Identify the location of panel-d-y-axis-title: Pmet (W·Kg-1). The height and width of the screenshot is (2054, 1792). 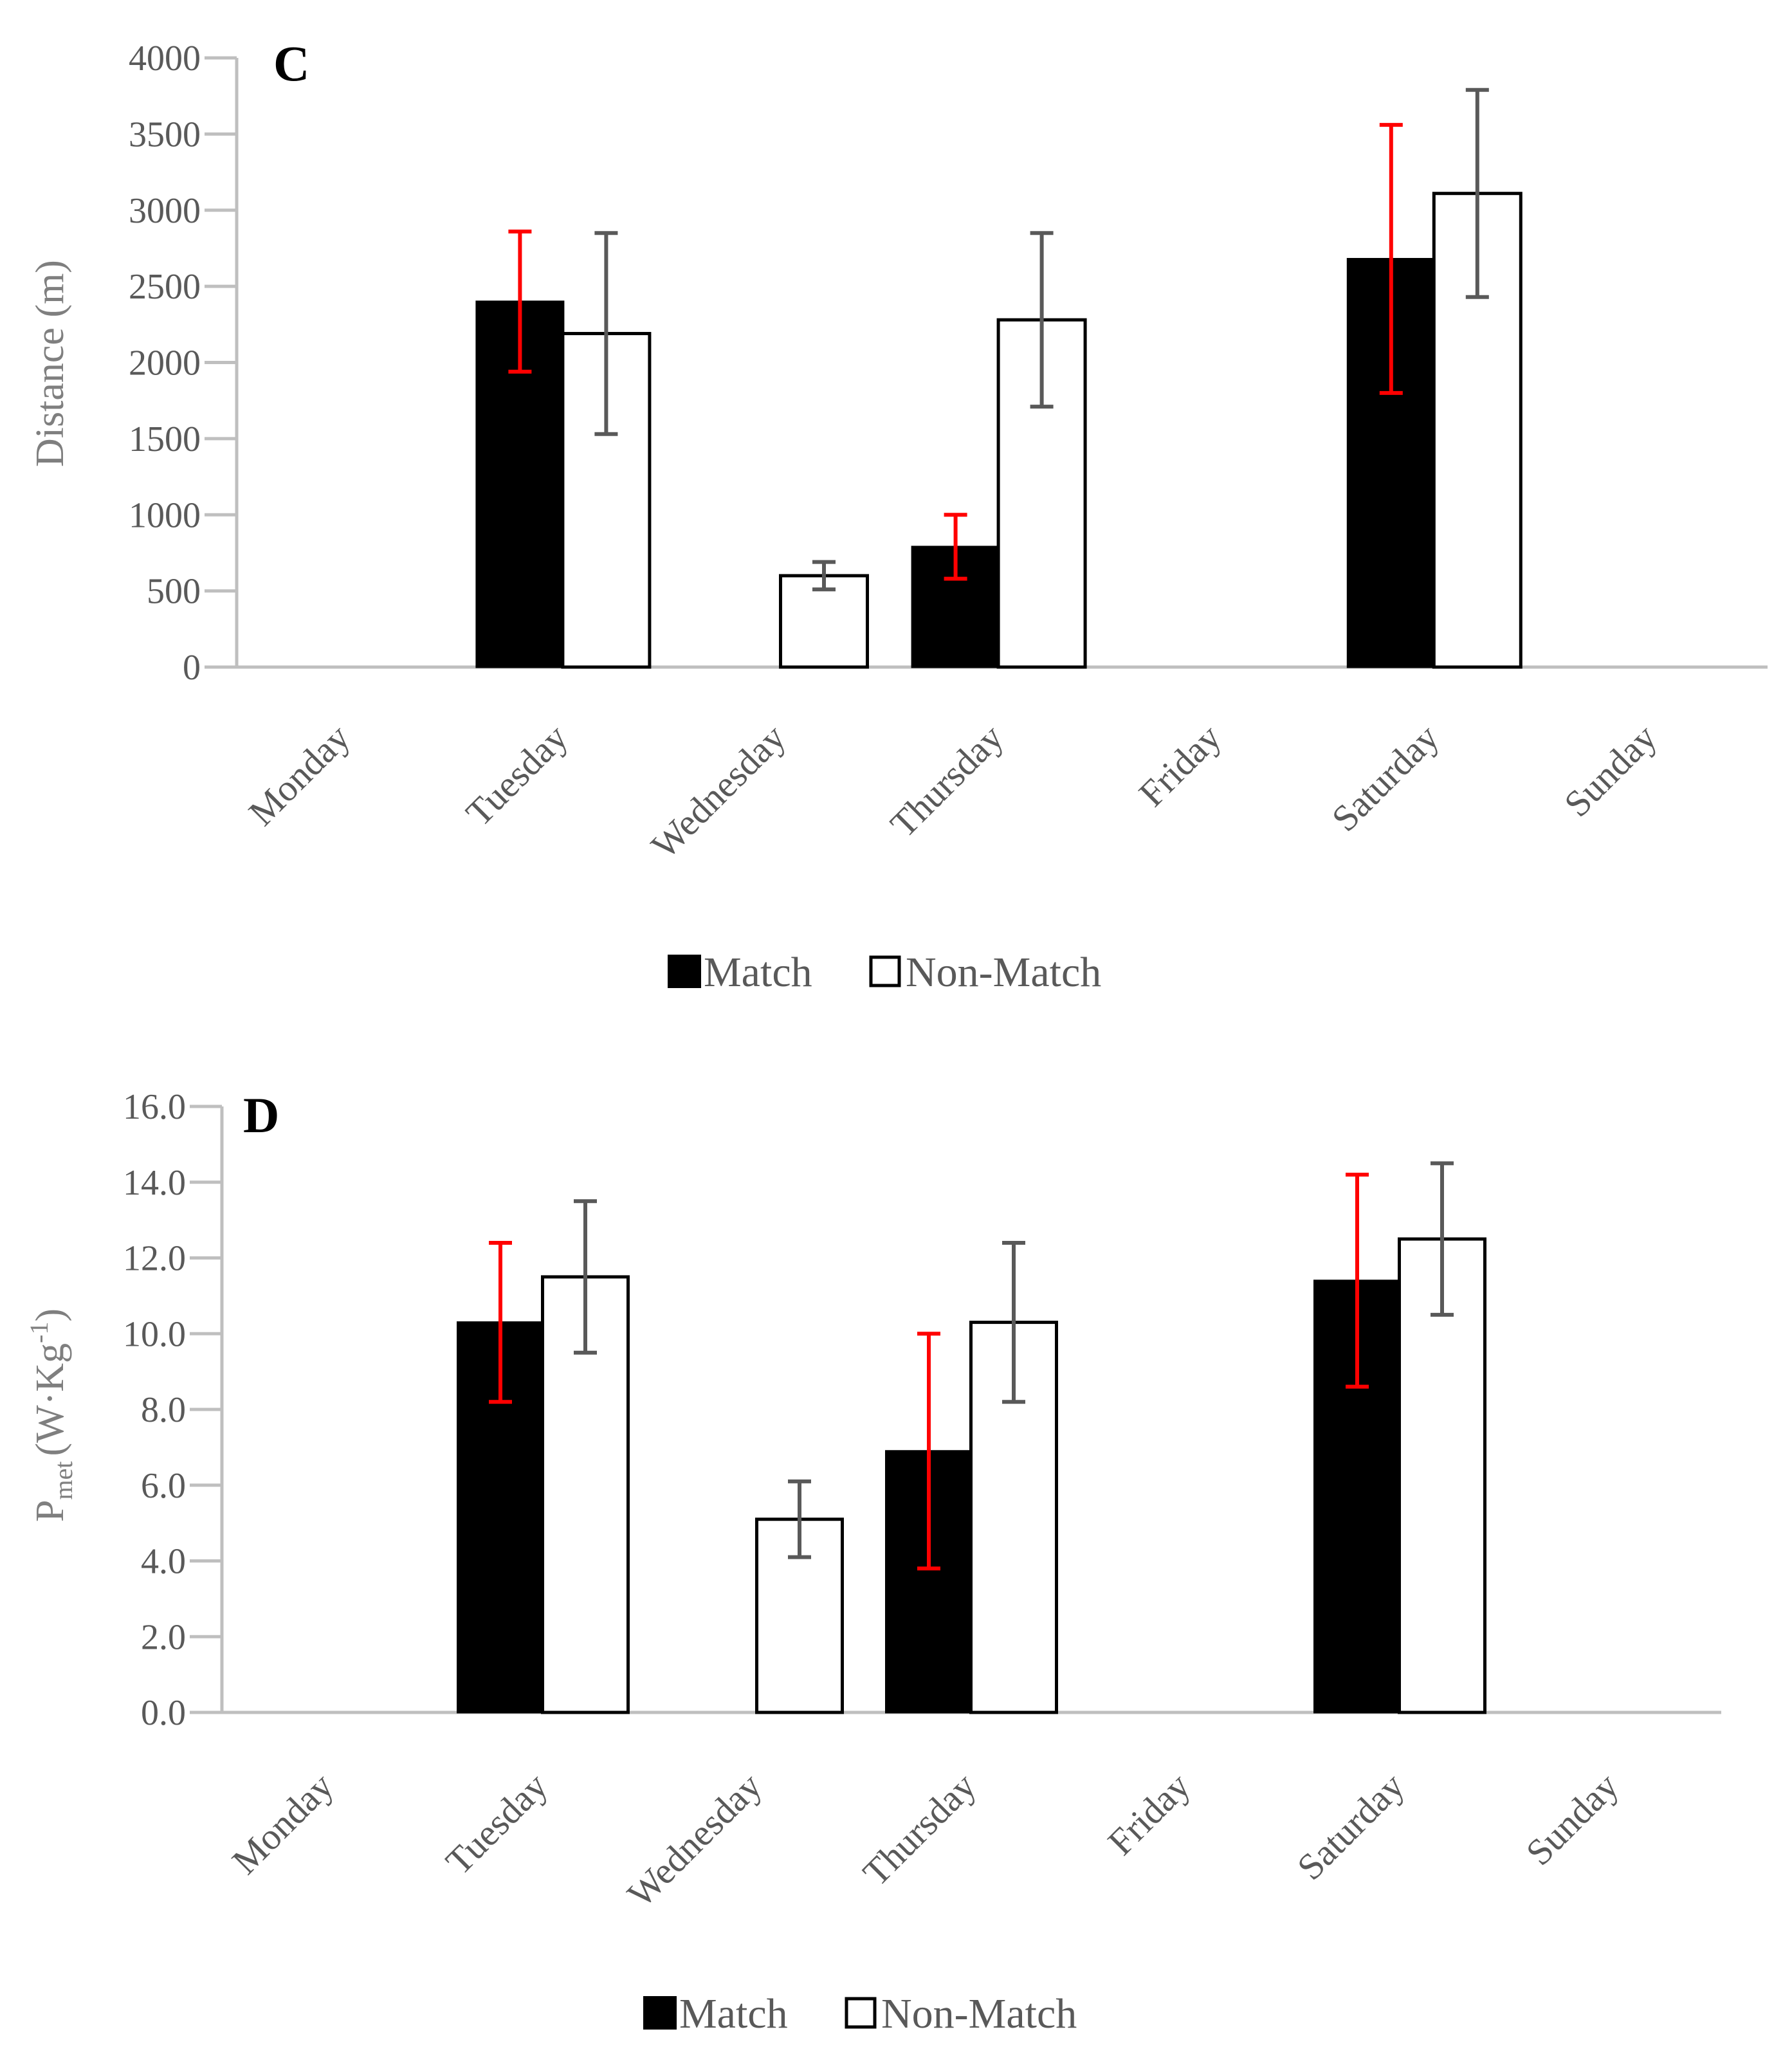
(51, 1415).